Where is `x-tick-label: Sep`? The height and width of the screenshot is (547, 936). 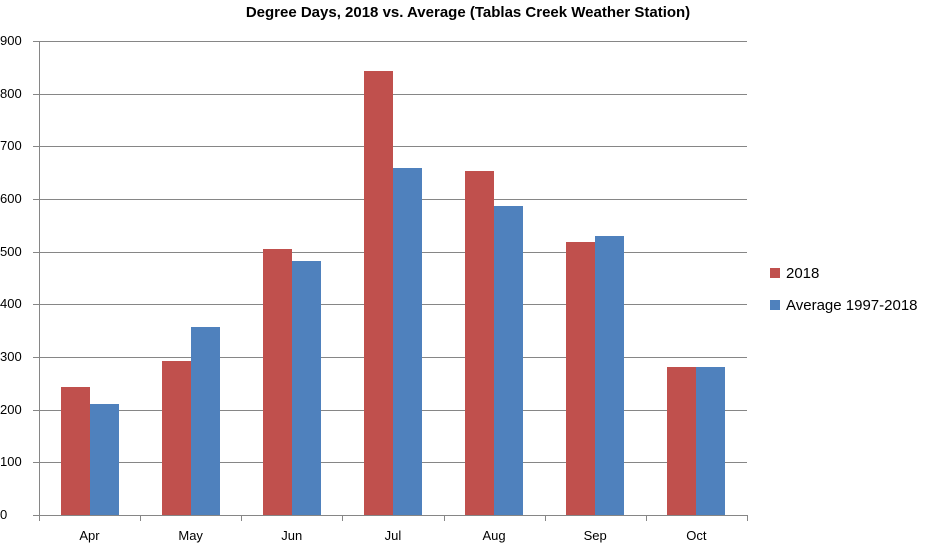 x-tick-label: Sep is located at coordinates (595, 535).